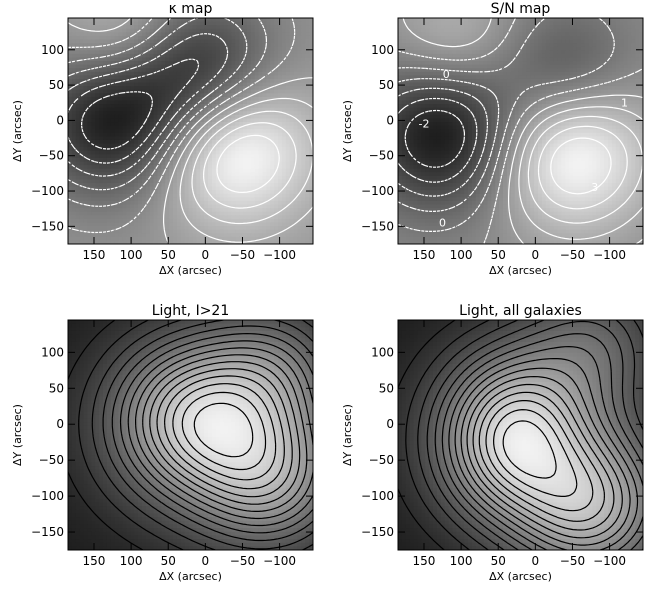  Describe the element at coordinates (521, 9) in the screenshot. I see `chart-title: S/N map` at that location.